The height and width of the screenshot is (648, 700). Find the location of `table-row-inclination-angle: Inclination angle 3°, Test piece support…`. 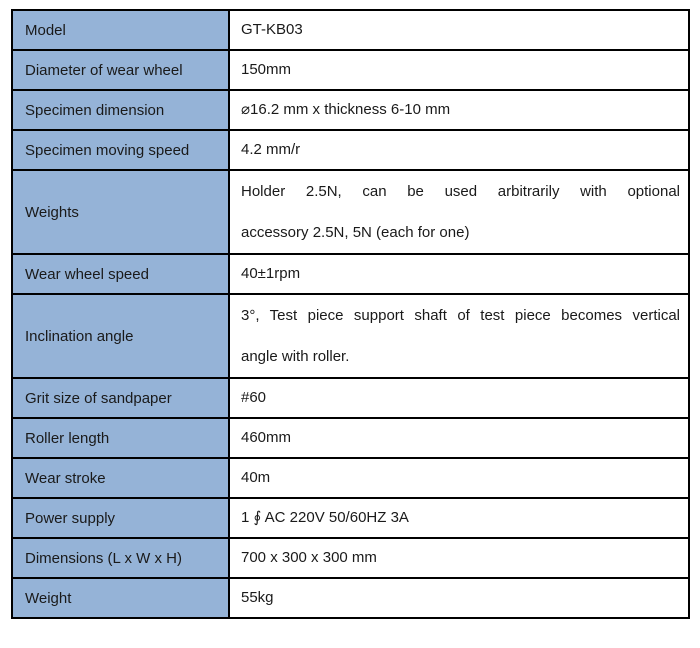

table-row-inclination-angle: Inclination angle 3°, Test piece support… is located at coordinates (350, 336).